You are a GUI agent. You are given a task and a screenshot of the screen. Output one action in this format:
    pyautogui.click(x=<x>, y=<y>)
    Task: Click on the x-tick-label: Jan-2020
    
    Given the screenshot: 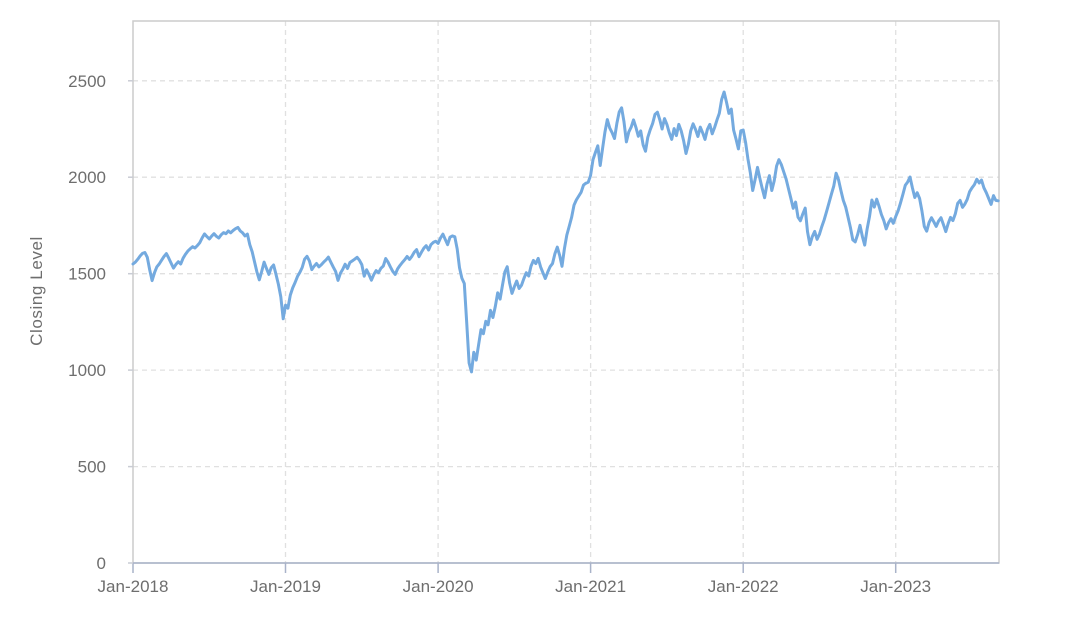 What is the action you would take?
    pyautogui.click(x=438, y=586)
    